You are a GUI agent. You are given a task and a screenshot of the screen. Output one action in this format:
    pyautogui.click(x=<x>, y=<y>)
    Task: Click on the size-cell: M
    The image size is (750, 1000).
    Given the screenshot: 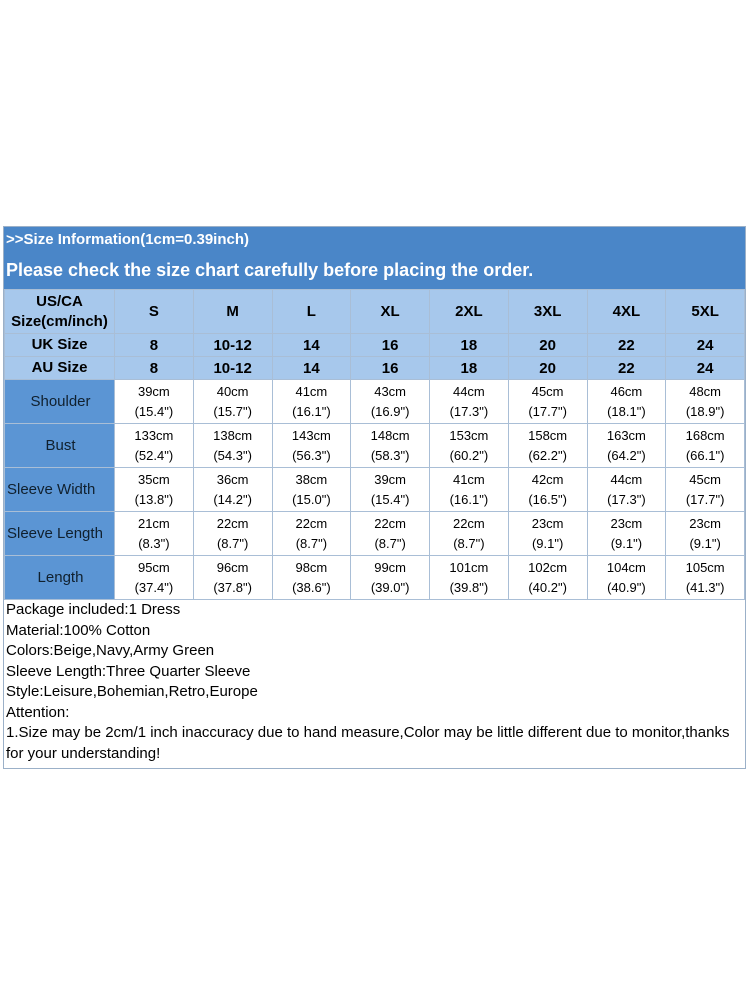 What is the action you would take?
    pyautogui.click(x=232, y=311)
    